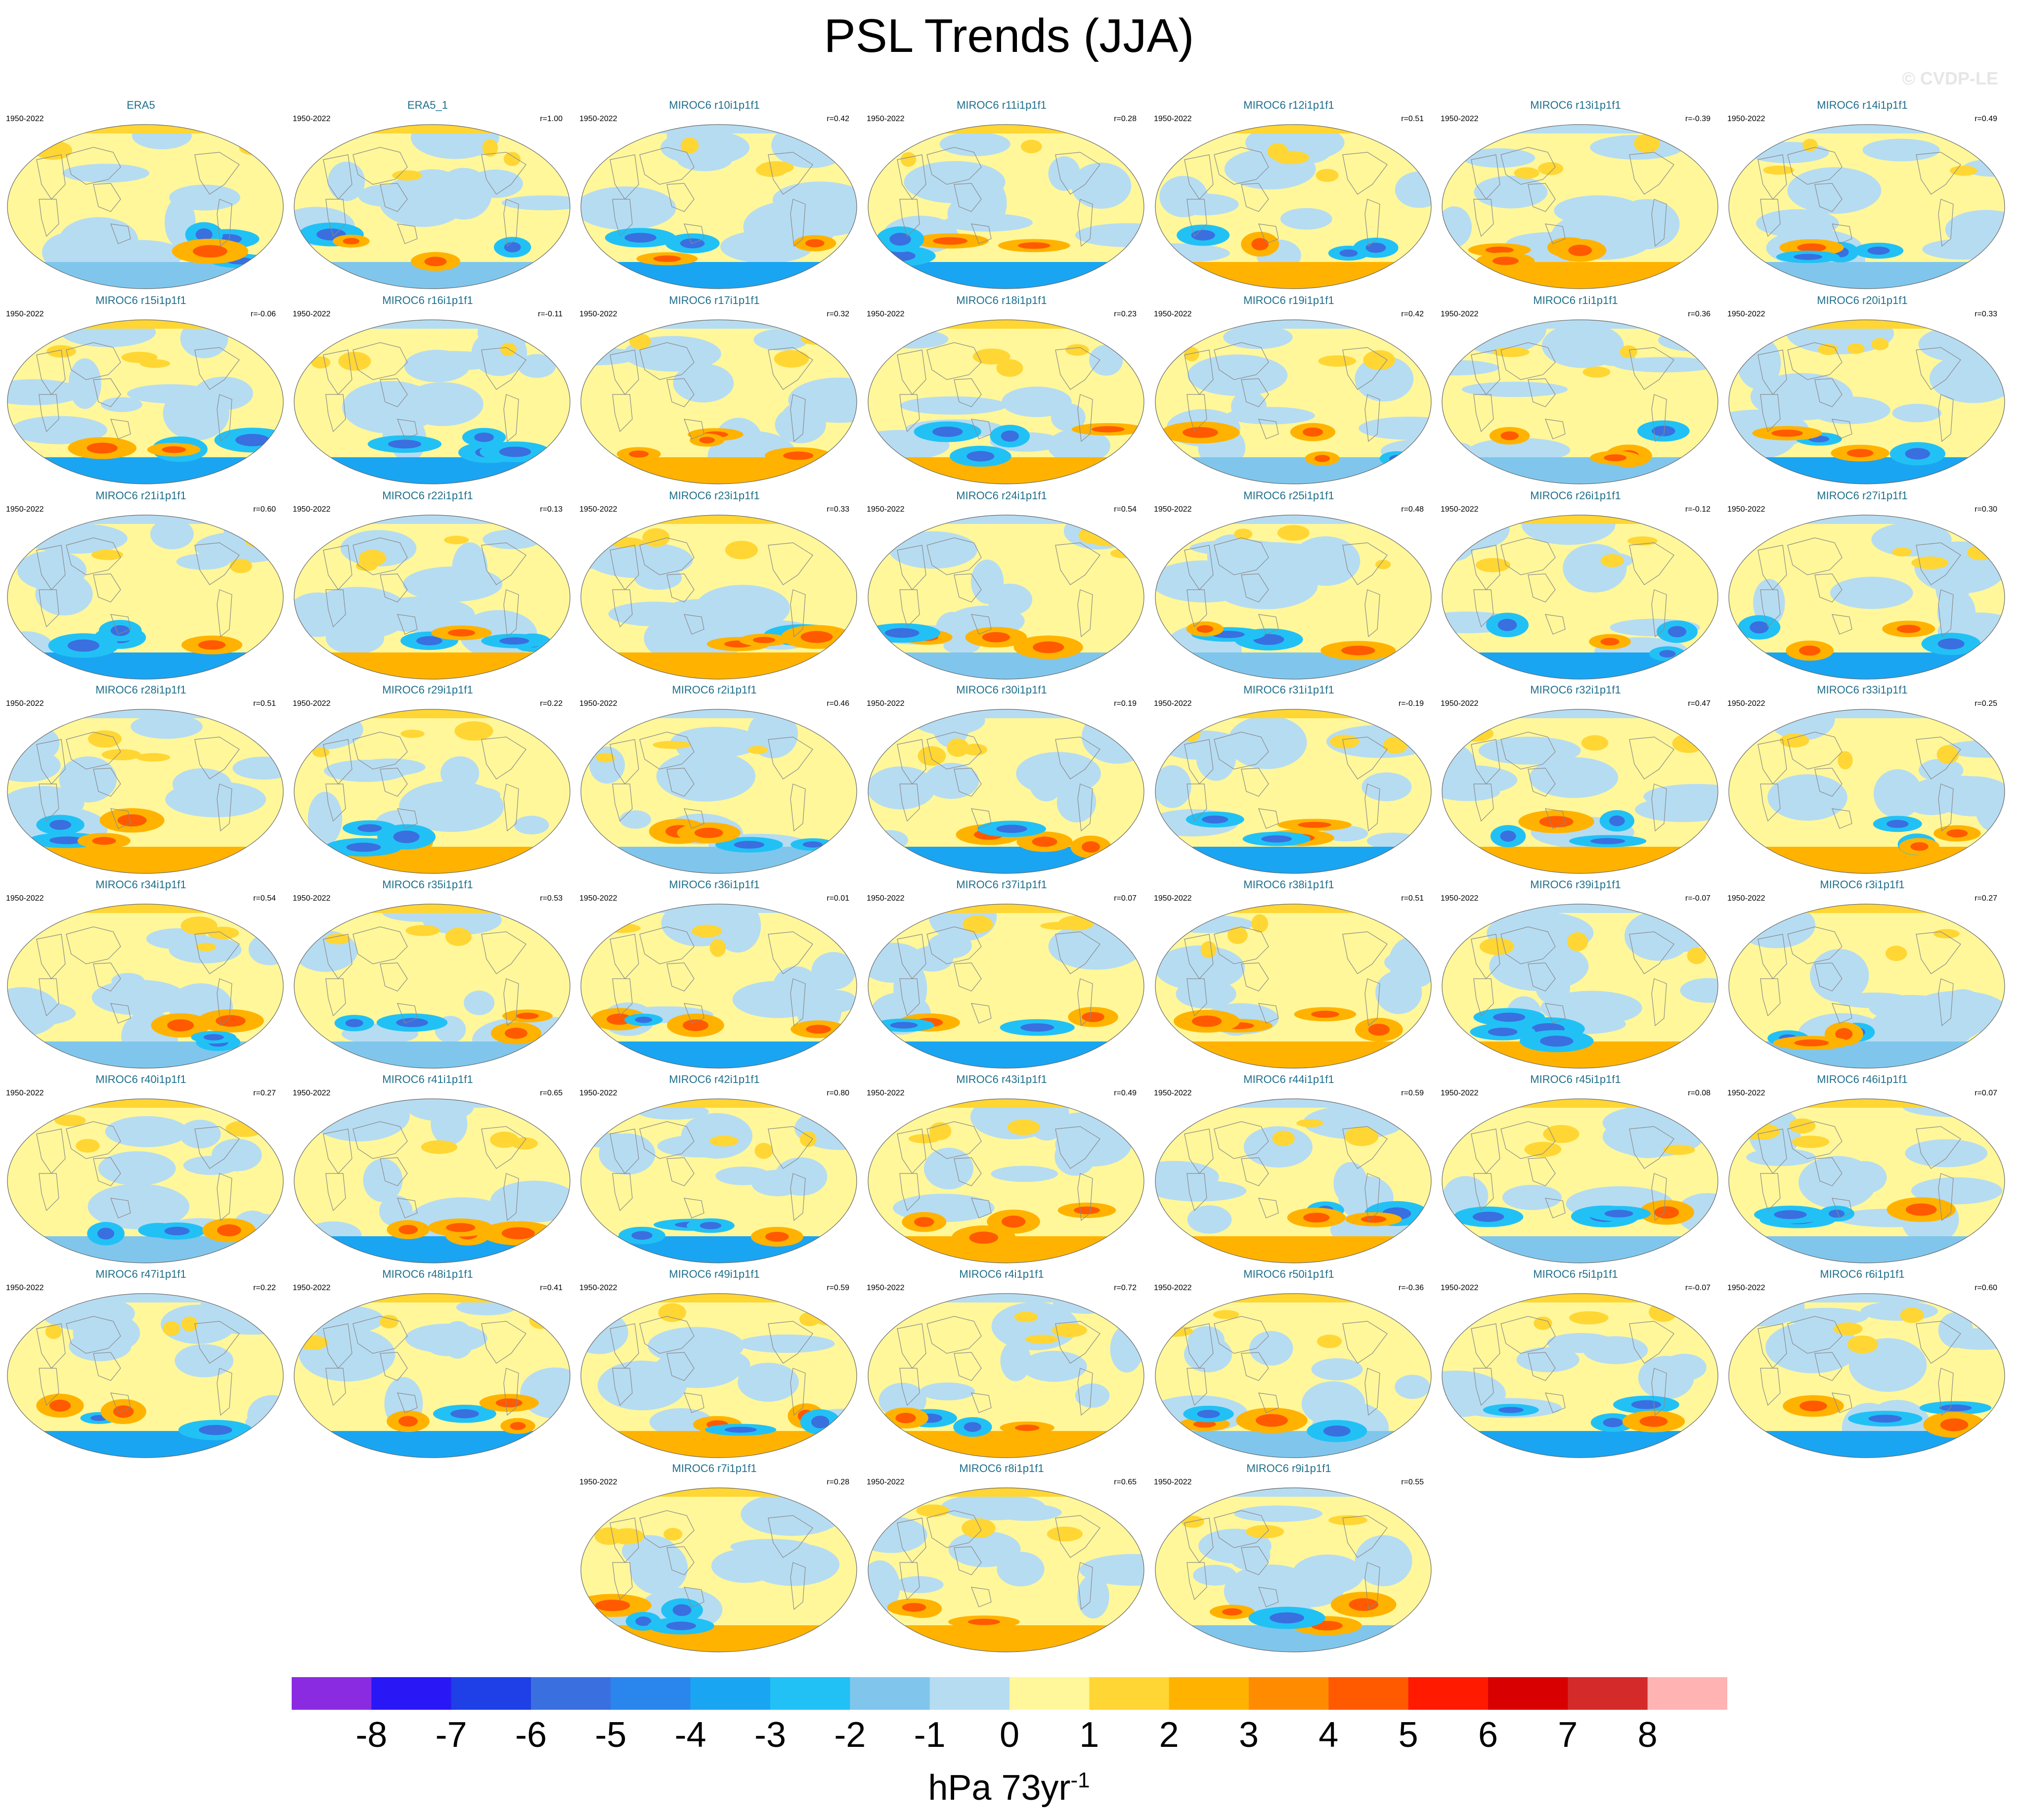 The height and width of the screenshot is (1820, 2018). Describe the element at coordinates (1411, 703) in the screenshot. I see `panel-correlation: r=-0.19` at that location.